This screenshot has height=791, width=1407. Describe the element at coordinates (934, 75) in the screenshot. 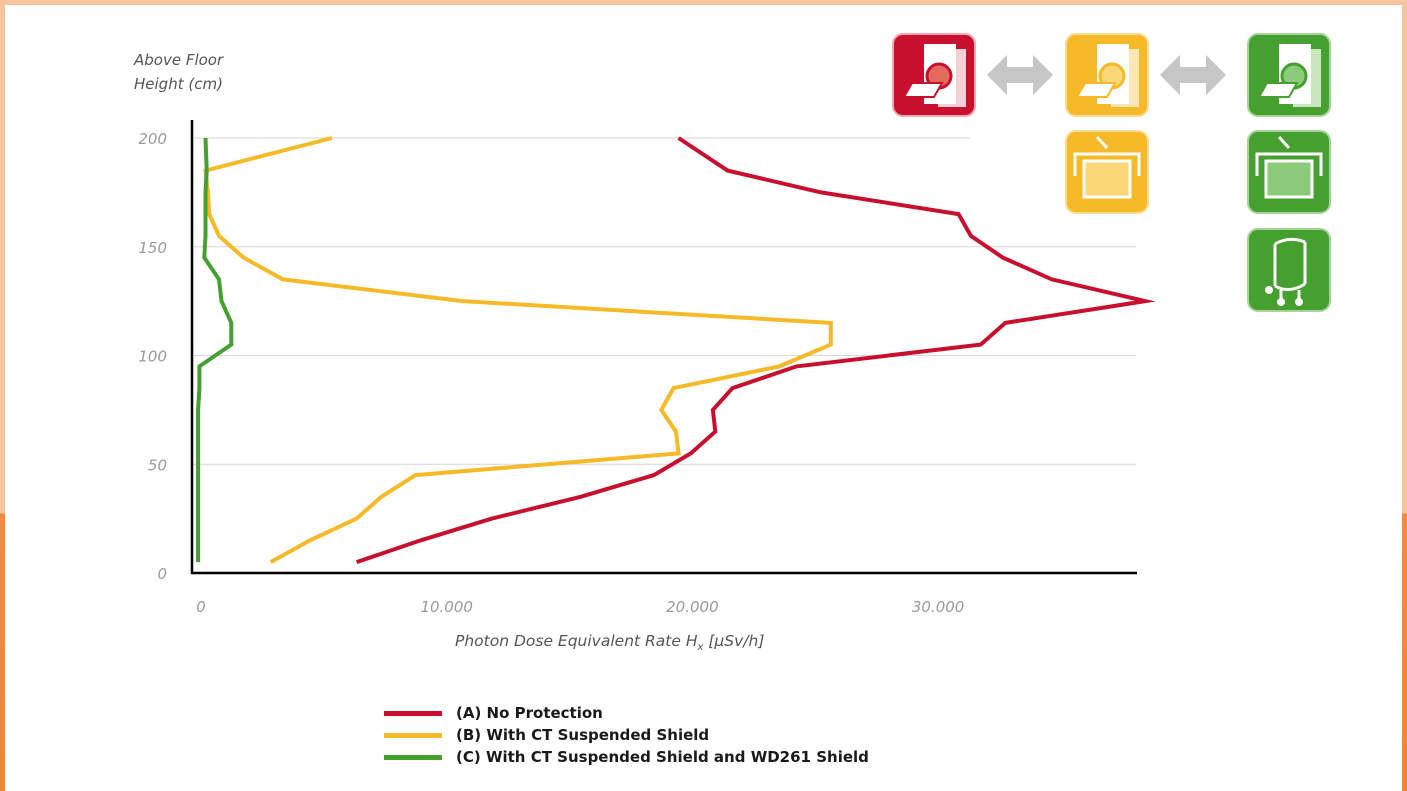

I see `ct-scanner-red-icon` at that location.